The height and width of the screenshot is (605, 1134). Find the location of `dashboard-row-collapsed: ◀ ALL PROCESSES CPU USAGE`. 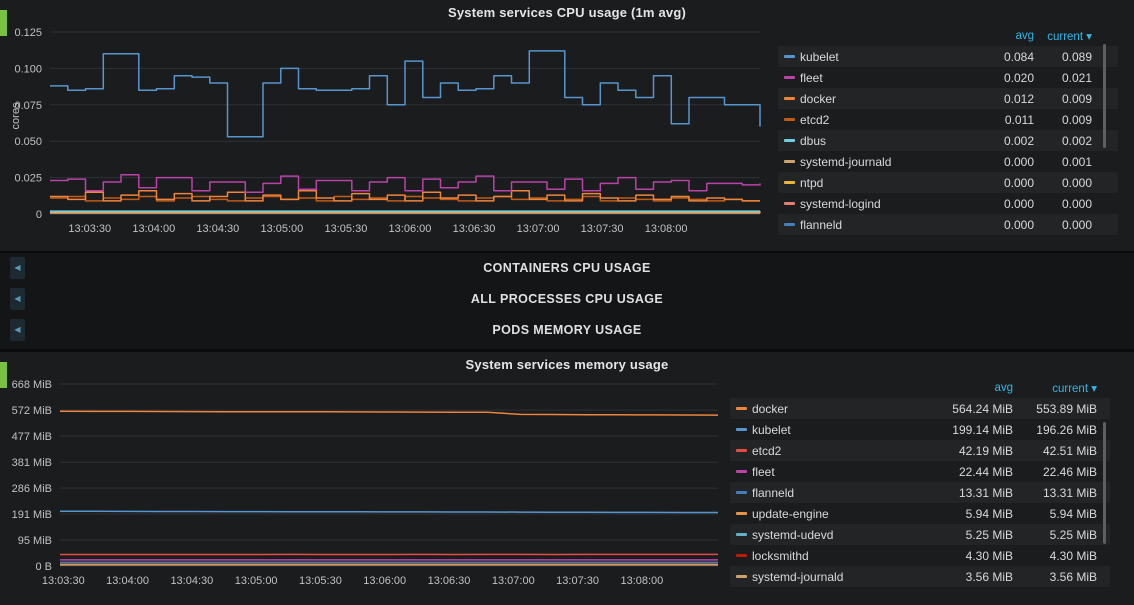

dashboard-row-collapsed: ◀ ALL PROCESSES CPU USAGE is located at coordinates (567, 299).